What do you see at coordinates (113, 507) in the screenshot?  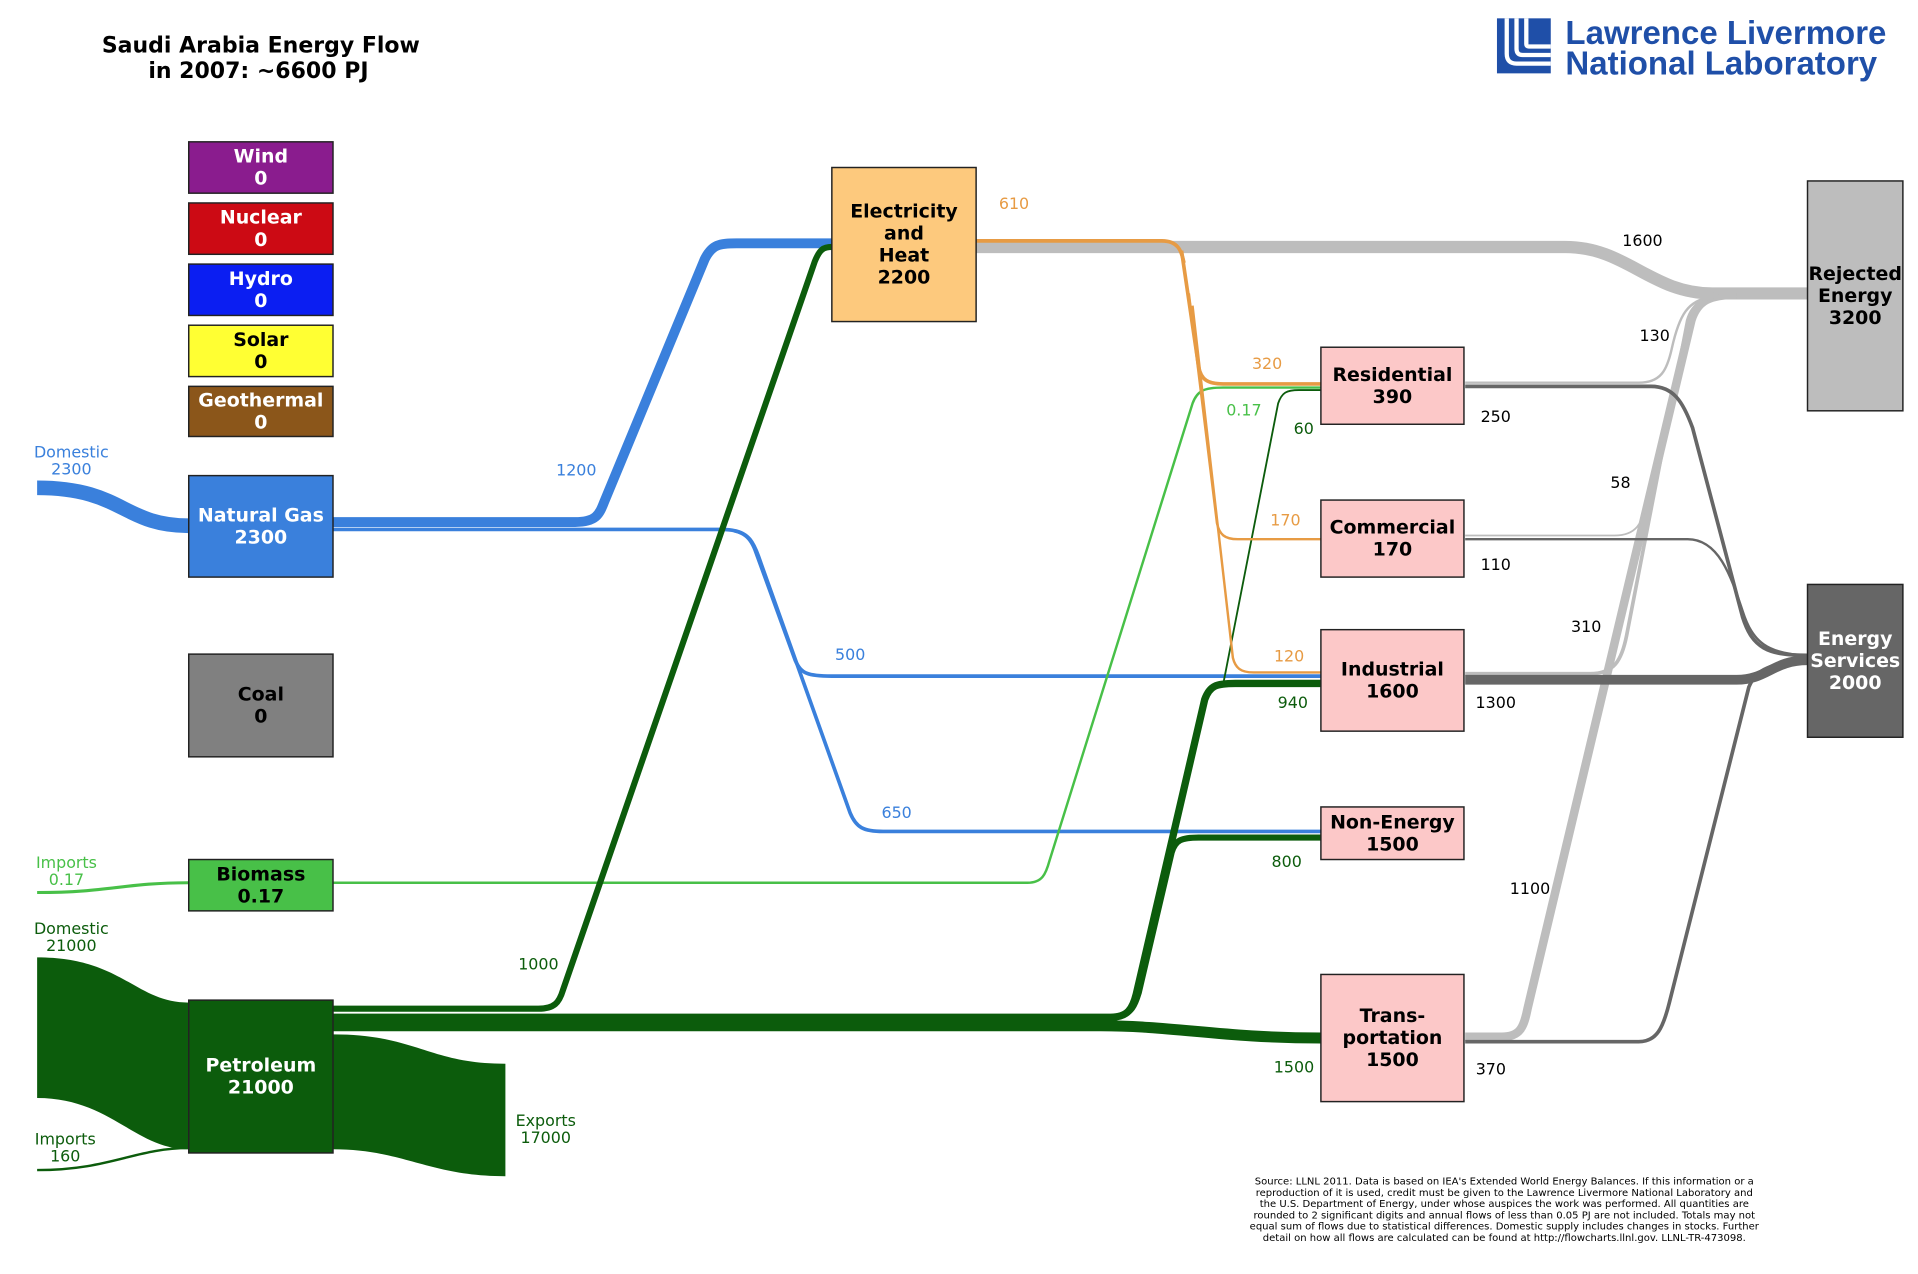 I see `flow-gas-domestic` at bounding box center [113, 507].